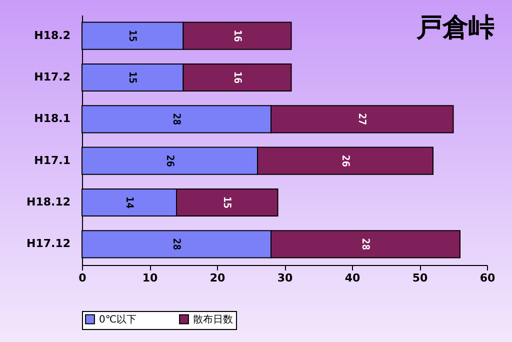  Describe the element at coordinates (362, 119) in the screenshot. I see `data-label: 27` at that location.